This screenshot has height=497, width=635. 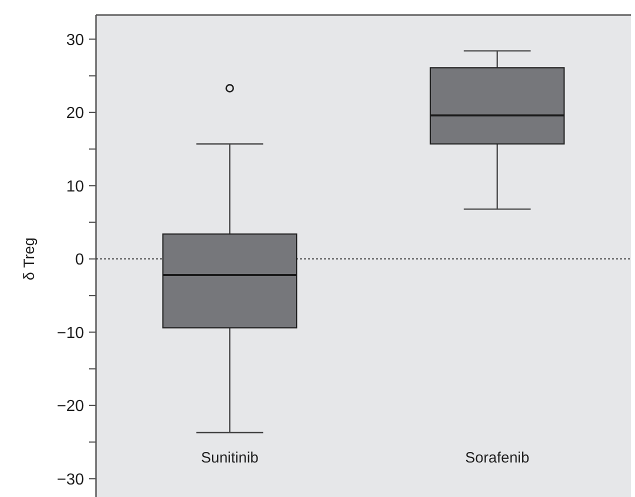 I want to click on x-tick-label: Sunitinib, so click(x=229, y=458).